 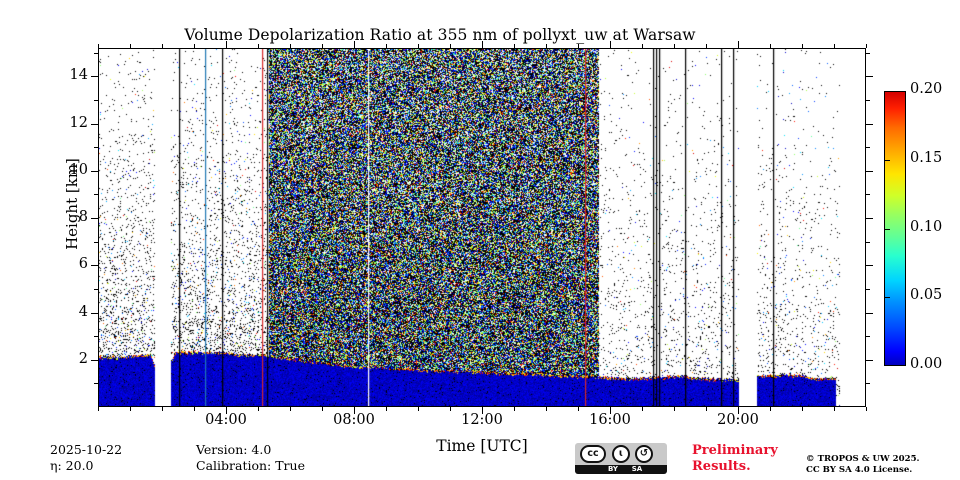 I want to click on y-tick-label: 8, so click(x=83, y=217).